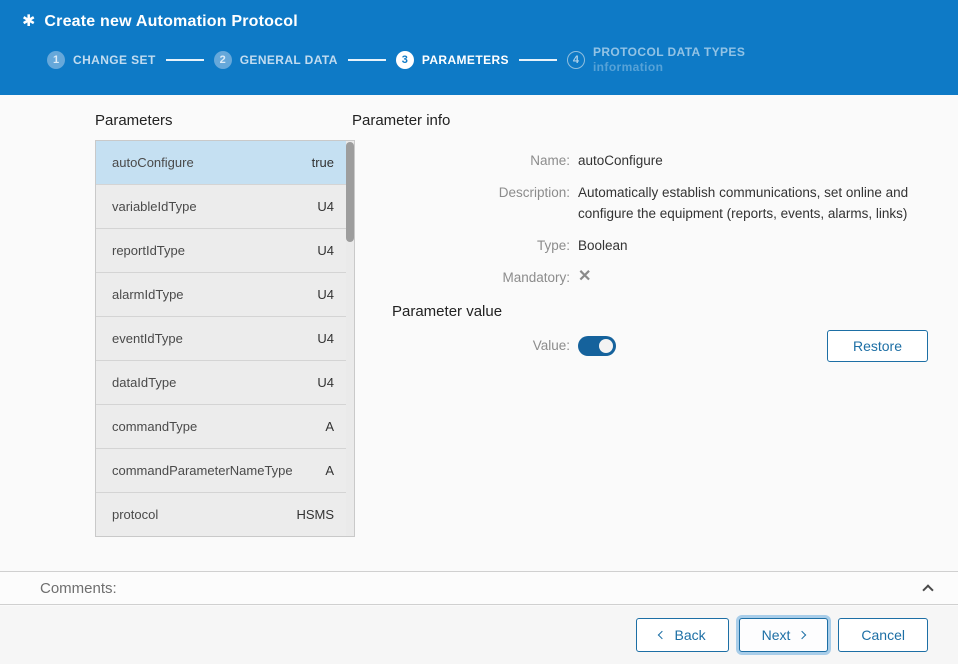 This screenshot has width=958, height=664. I want to click on wizard-step-3: 3 PARAMETERS, so click(452, 60).